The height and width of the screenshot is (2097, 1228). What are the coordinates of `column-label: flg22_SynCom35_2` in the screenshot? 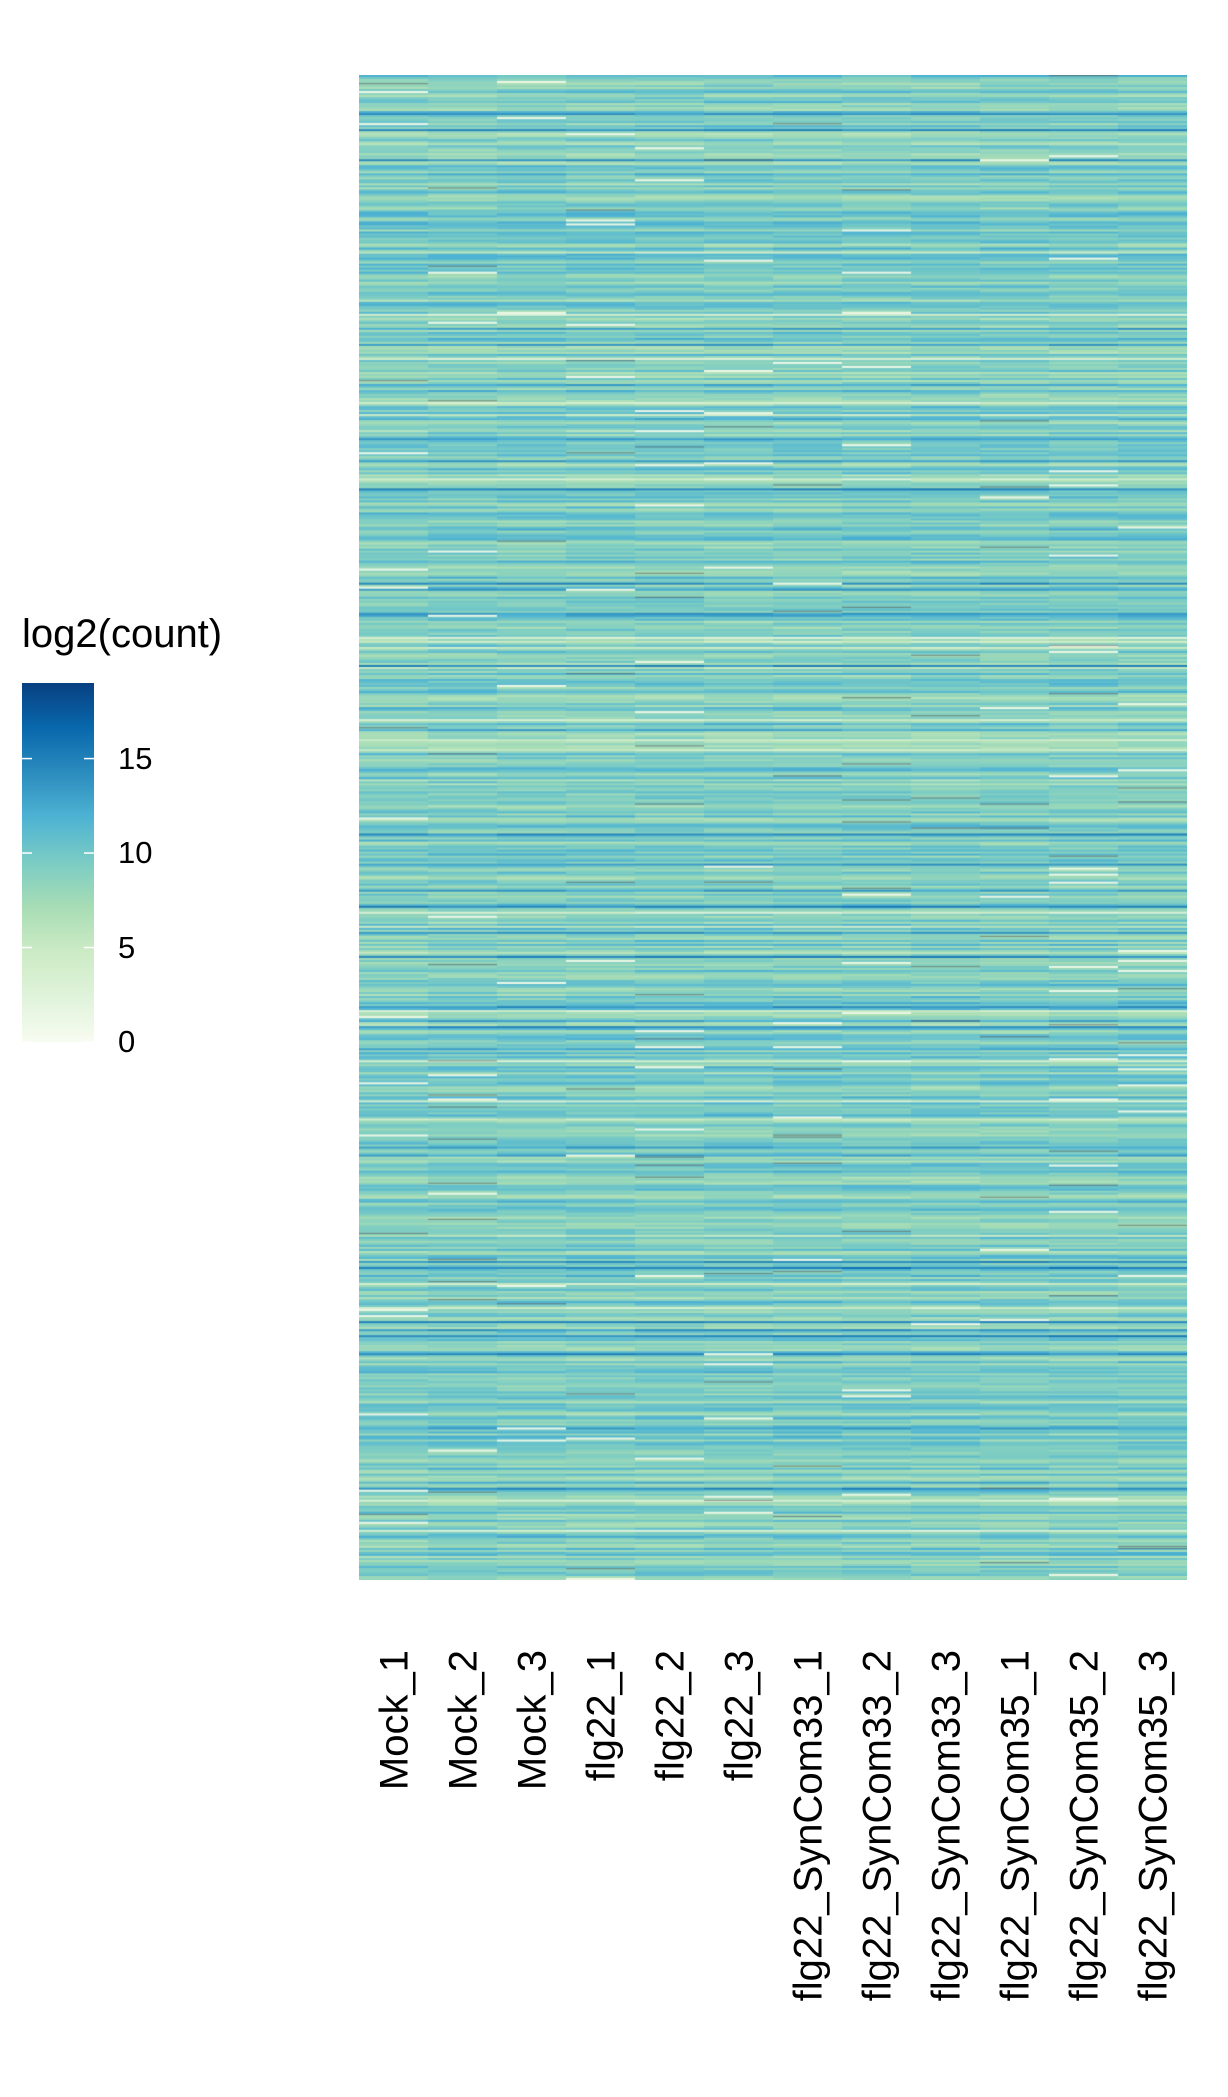 It's located at (1085, 1825).